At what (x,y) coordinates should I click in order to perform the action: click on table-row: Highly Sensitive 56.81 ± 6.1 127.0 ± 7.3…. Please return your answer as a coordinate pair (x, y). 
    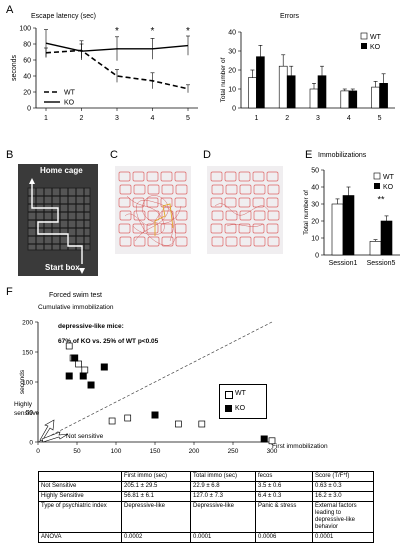
    Looking at the image, I should click on (206, 496).